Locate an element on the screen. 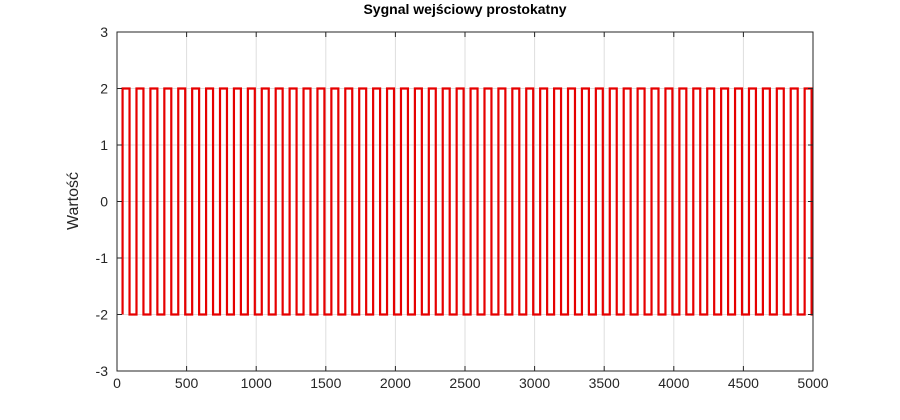  y-tick-label: 1 is located at coordinates (104, 145).